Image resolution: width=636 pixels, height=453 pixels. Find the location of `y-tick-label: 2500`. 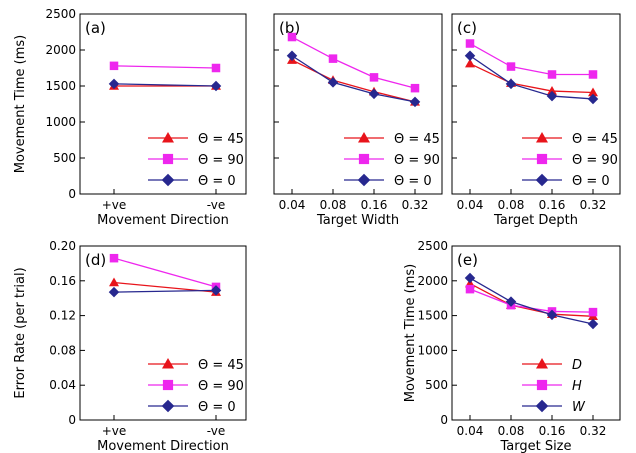

y-tick-label: 2500 is located at coordinates (432, 246).